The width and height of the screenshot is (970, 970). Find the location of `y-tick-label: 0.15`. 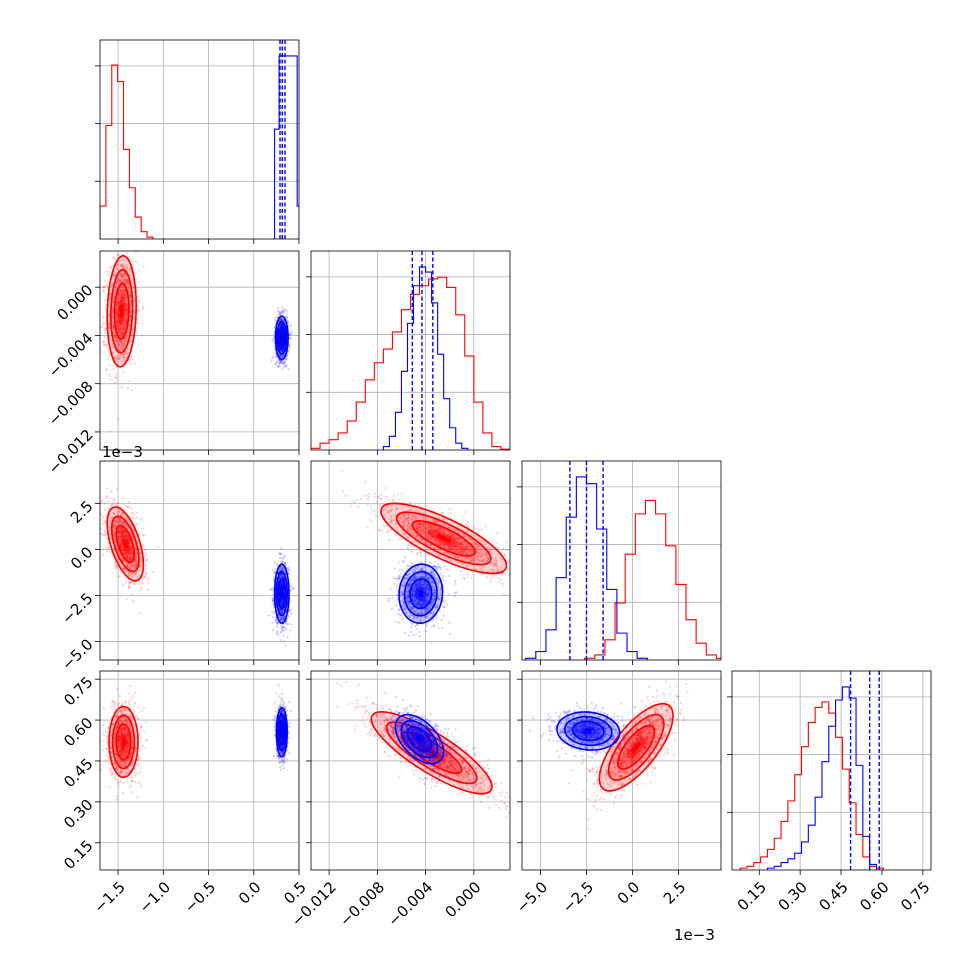

y-tick-label: 0.15 is located at coordinates (78, 855).